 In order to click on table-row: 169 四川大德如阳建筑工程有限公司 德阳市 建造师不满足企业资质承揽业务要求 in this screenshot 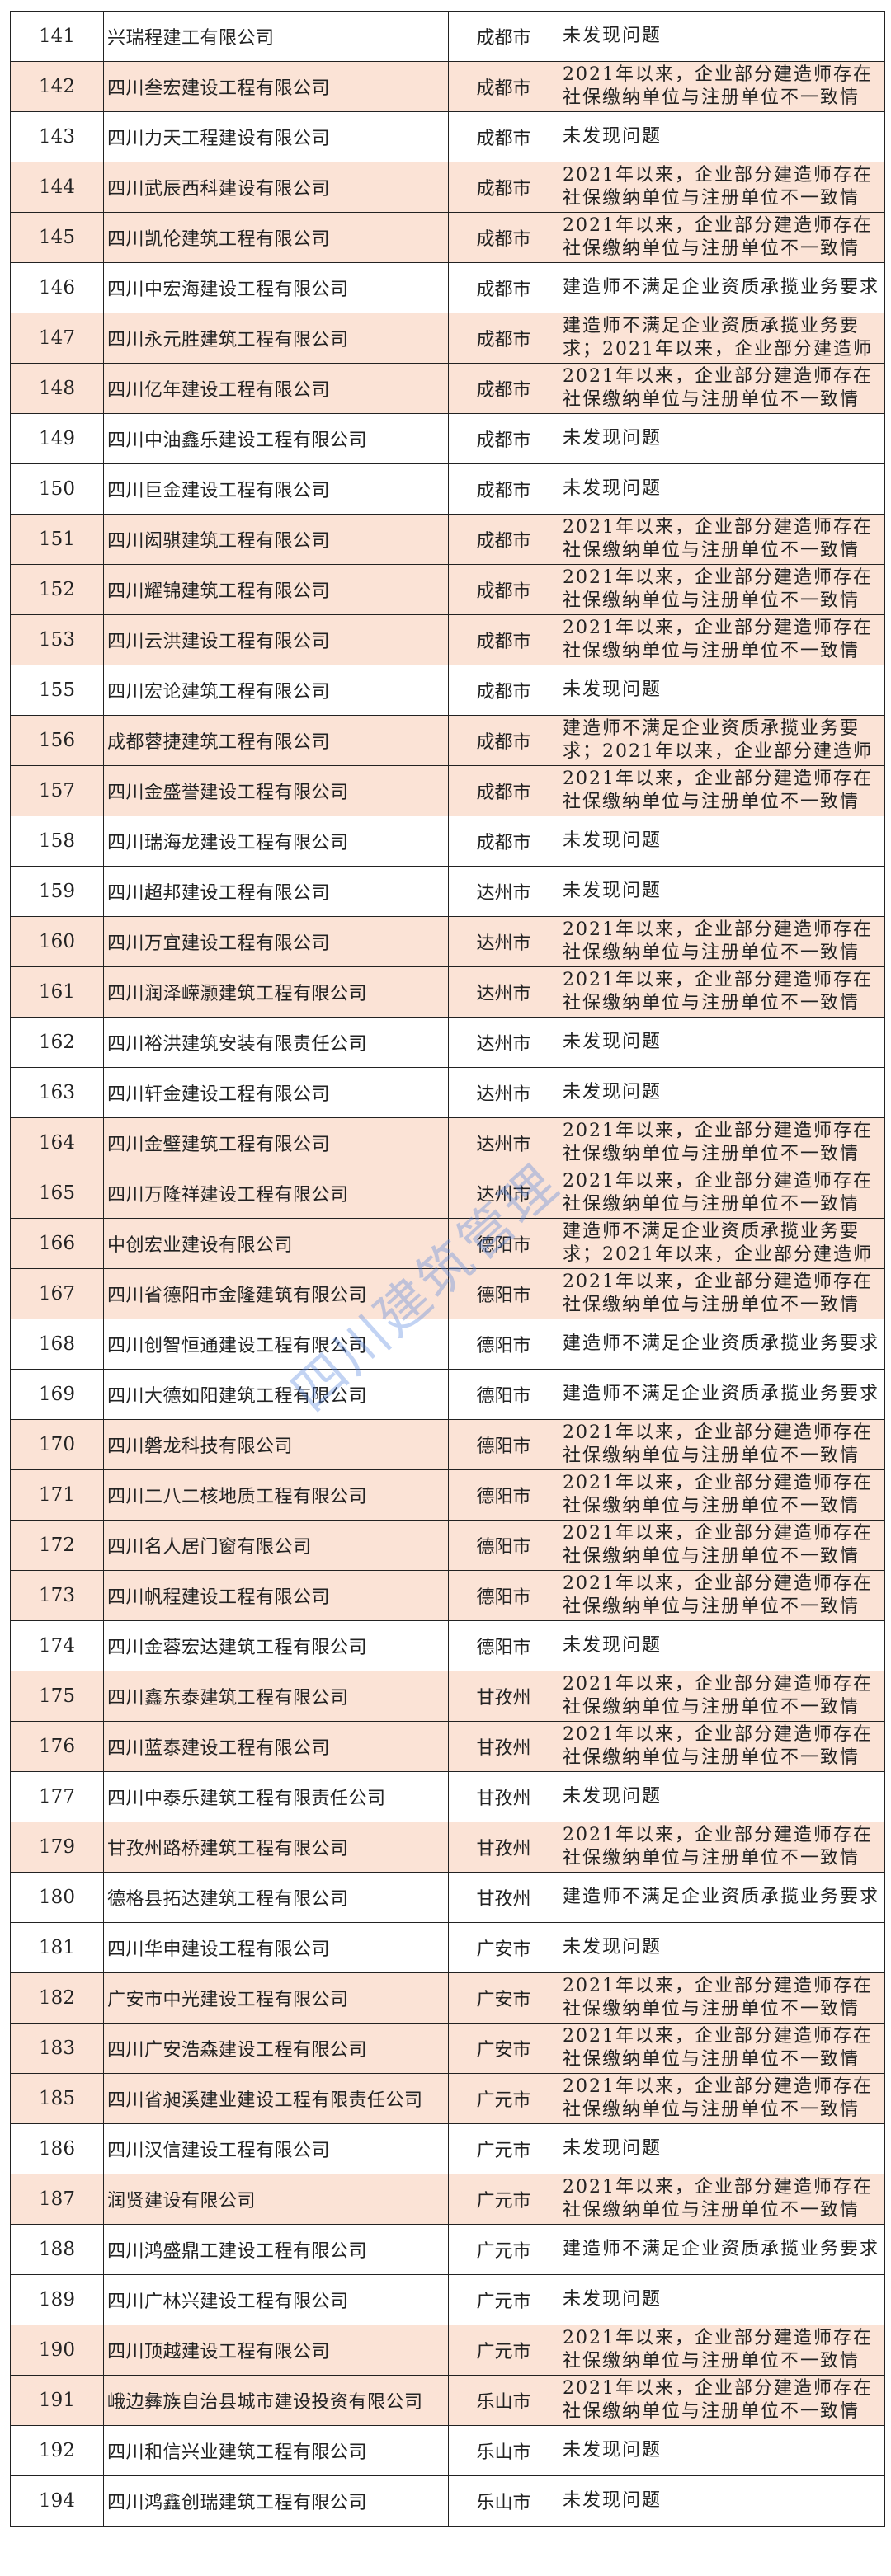, I will do `click(448, 1394)`.